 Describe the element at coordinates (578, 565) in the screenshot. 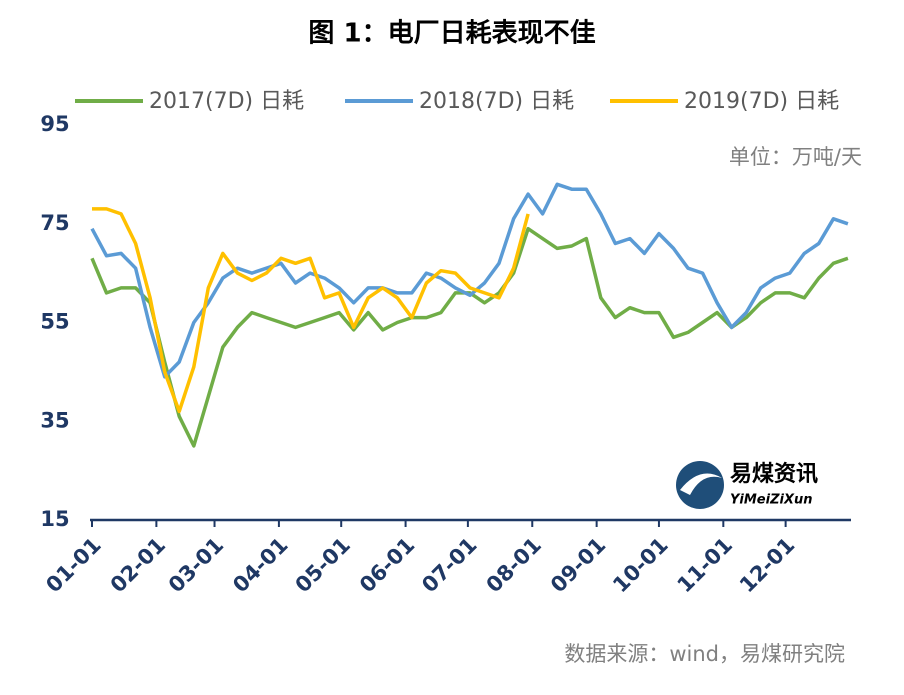

I see `x-tick-label: 09-01` at that location.